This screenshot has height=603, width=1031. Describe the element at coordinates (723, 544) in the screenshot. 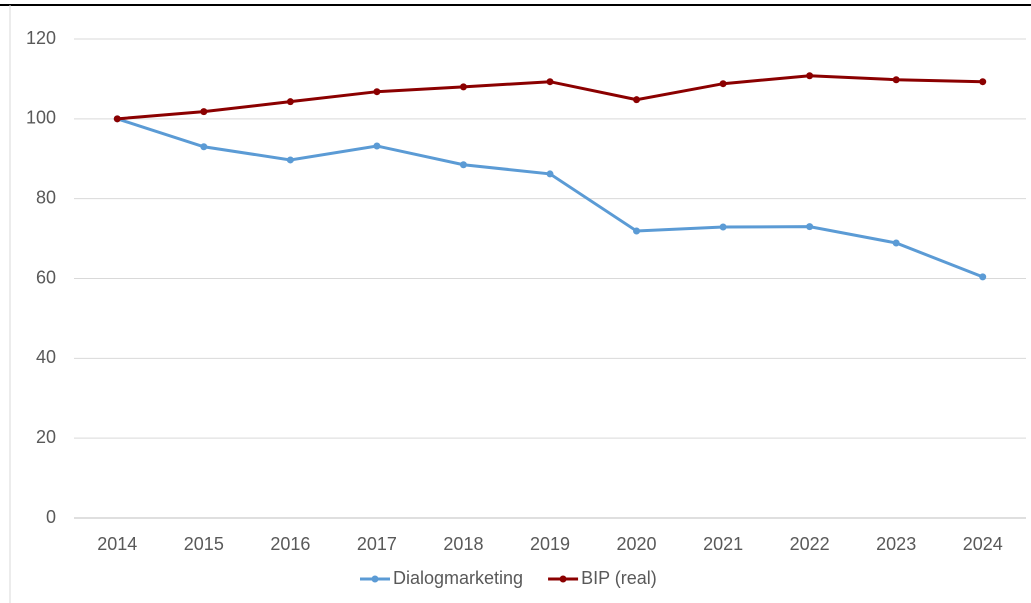

I see `x-tick-label: 2021` at that location.